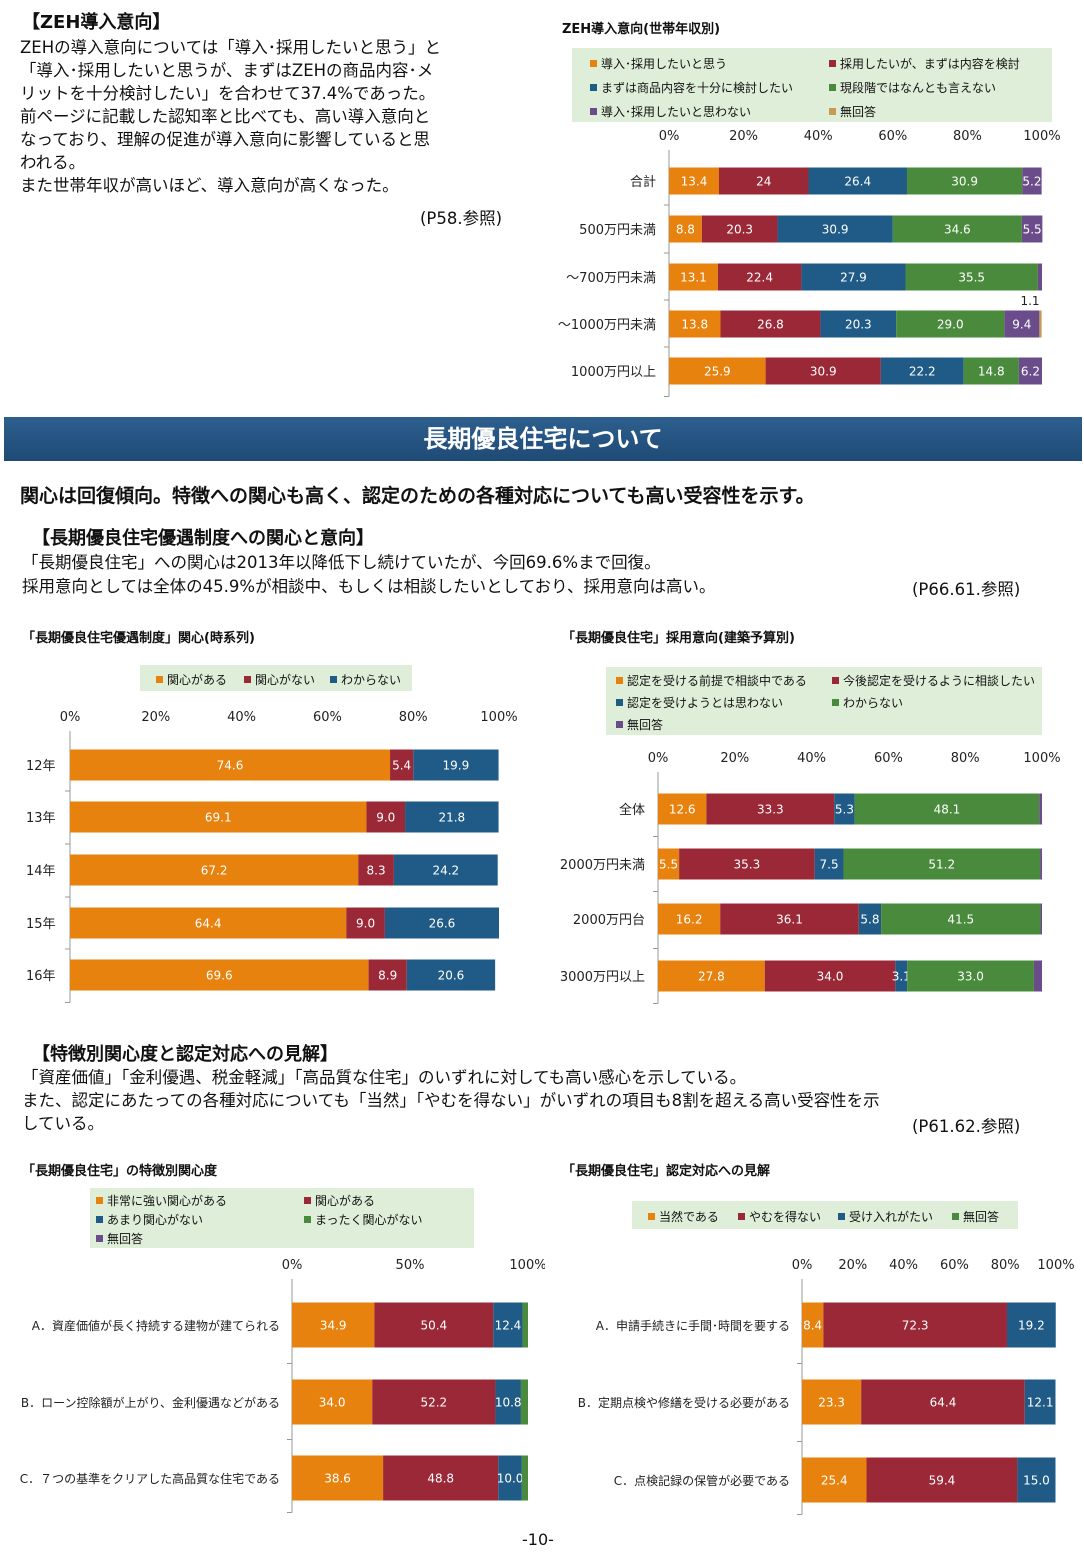 Image resolution: width=1084 pixels, height=1561 pixels. I want to click on data-label: 72.3, so click(915, 1326).